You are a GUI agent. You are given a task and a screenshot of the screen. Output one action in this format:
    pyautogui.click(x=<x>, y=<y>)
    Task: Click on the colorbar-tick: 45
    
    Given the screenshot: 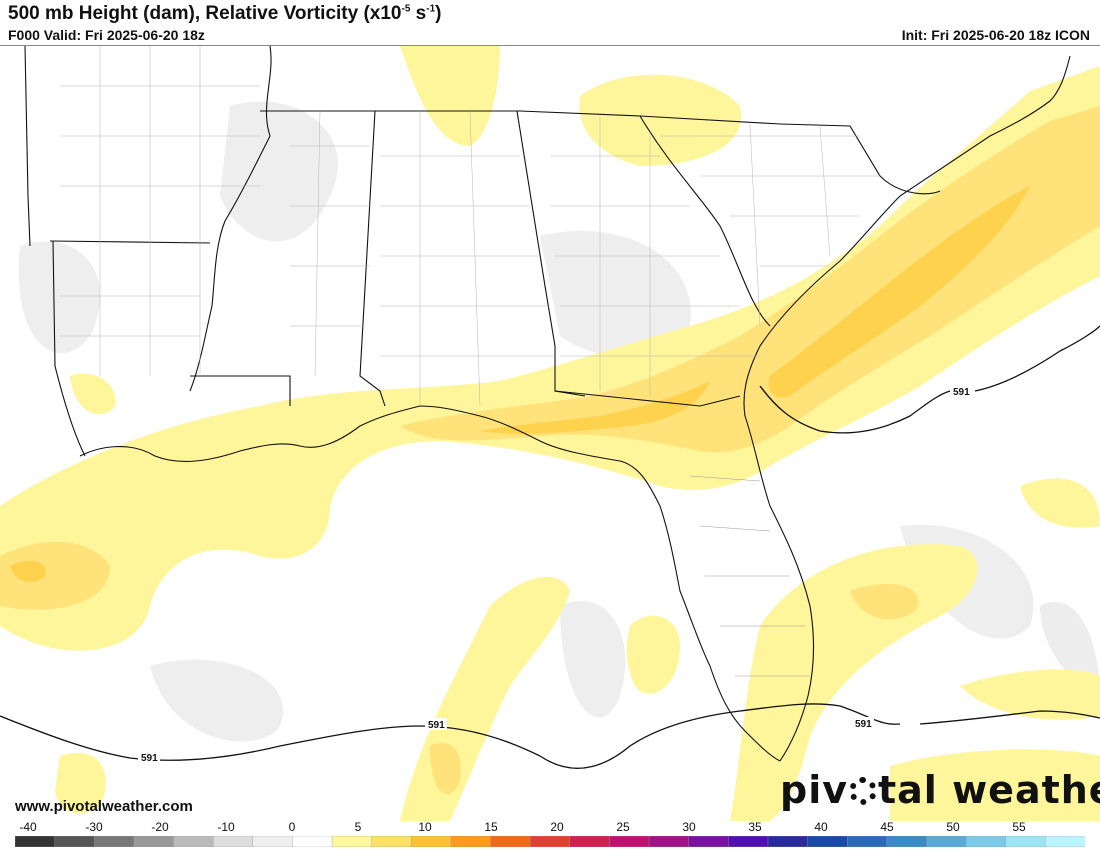 What is the action you would take?
    pyautogui.click(x=887, y=827)
    